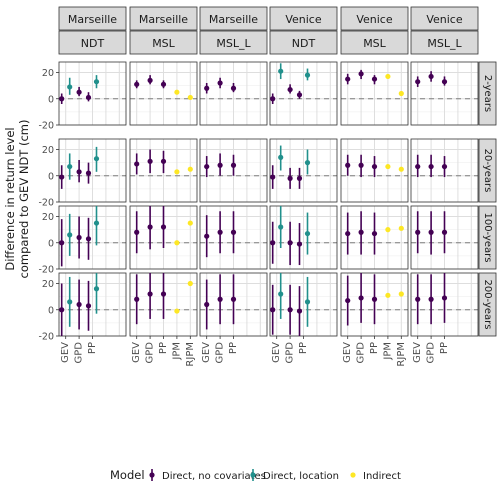  What do you see at coordinates (303, 19) in the screenshot?
I see `strip-site-label: Venice` at bounding box center [303, 19].